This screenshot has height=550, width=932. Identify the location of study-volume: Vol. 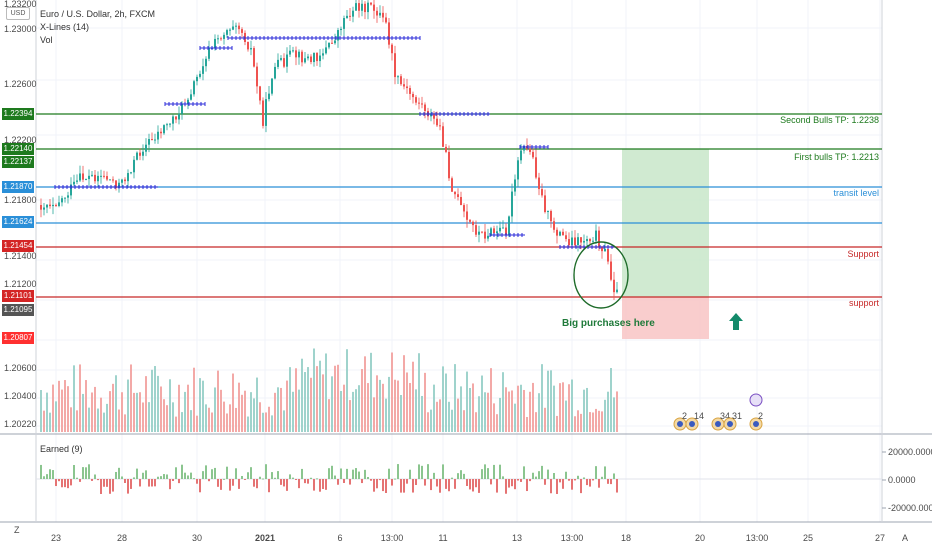
(46, 40).